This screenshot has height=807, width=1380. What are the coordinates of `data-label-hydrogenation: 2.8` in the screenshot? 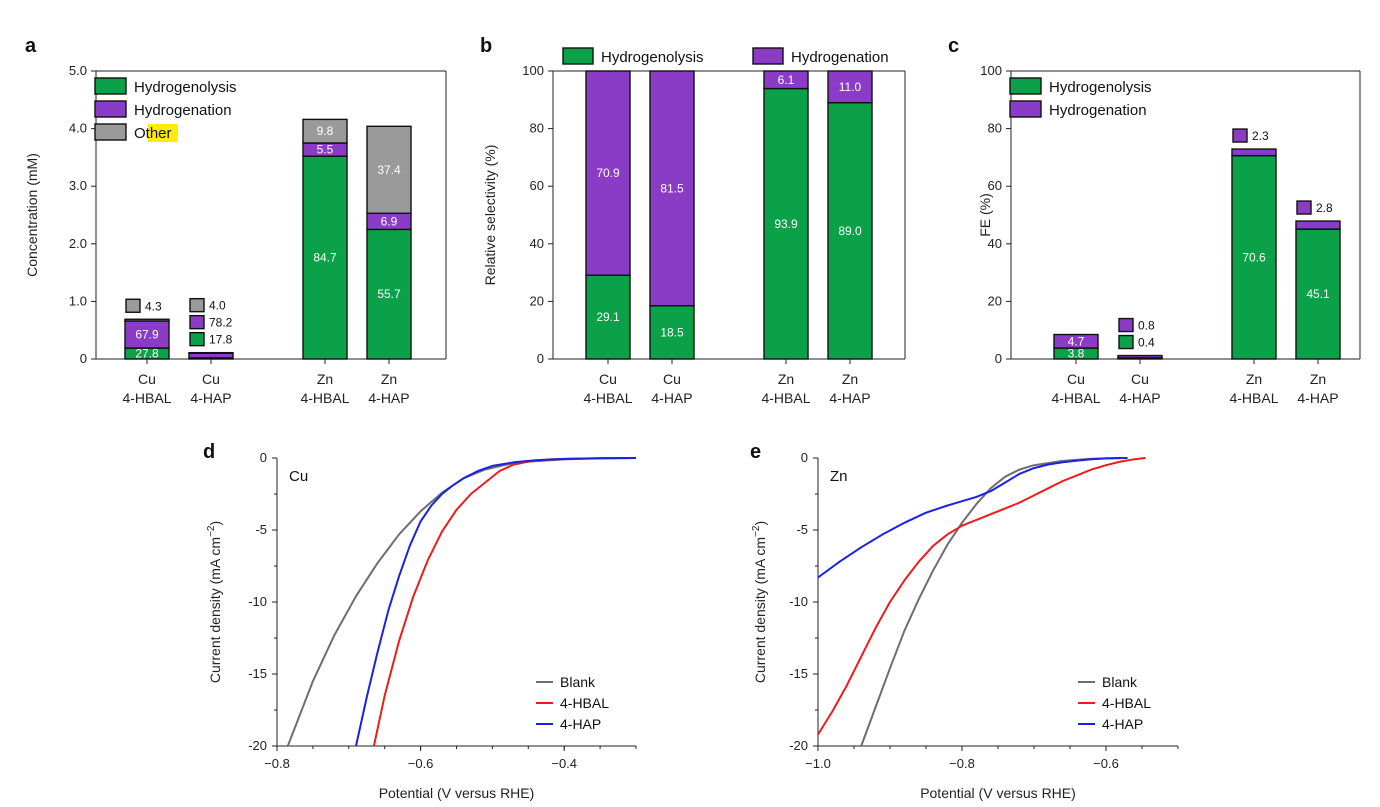 It's located at (1324, 208).